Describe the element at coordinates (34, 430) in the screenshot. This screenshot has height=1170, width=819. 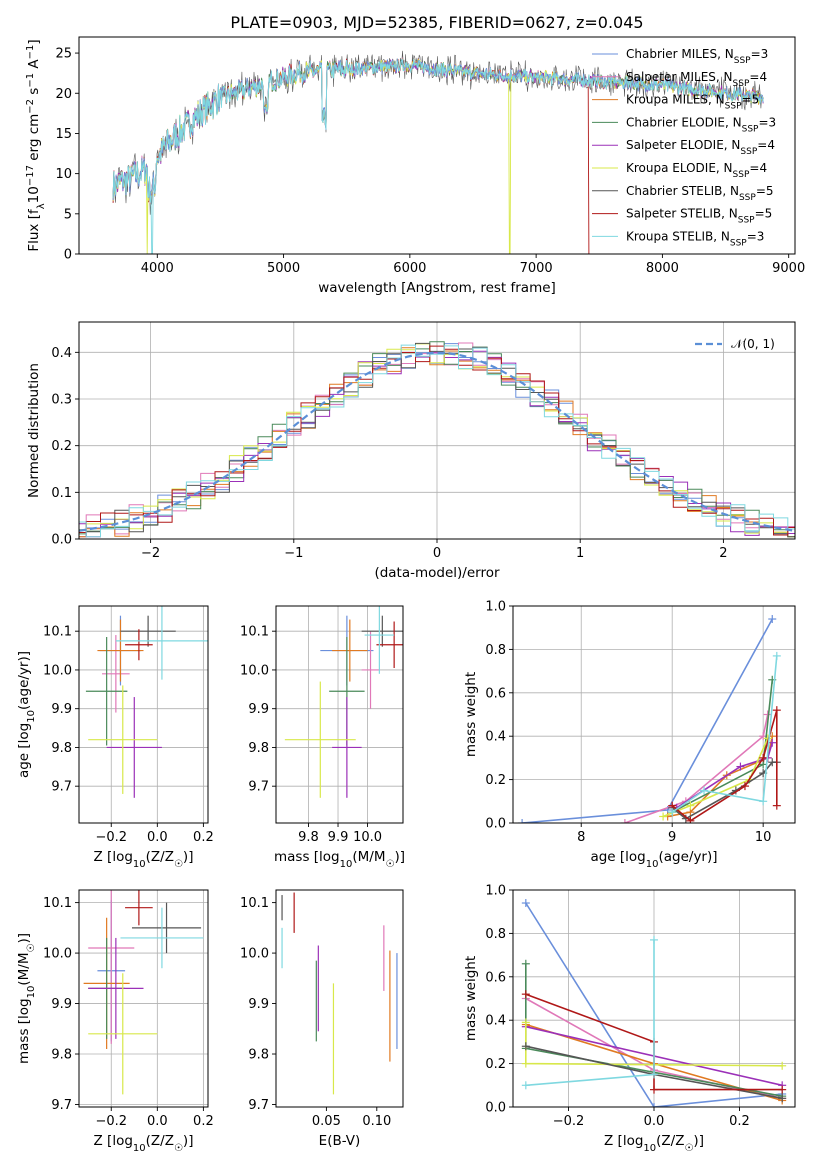
I see `y-axis-label: Normed distribution` at that location.